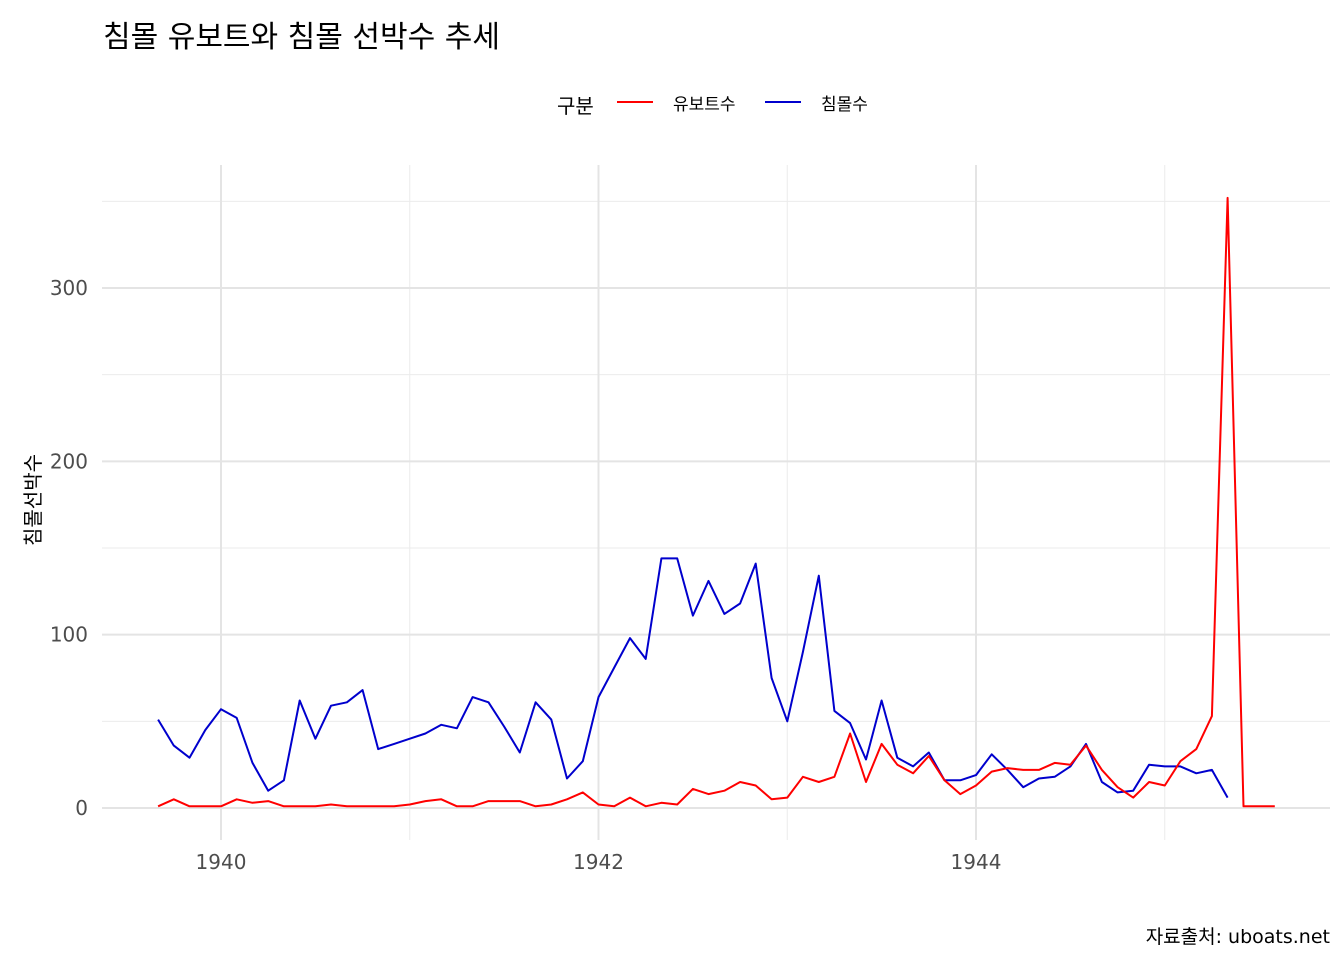 The width and height of the screenshot is (1344, 960). I want to click on y-tick-label: 300, so click(69, 288).